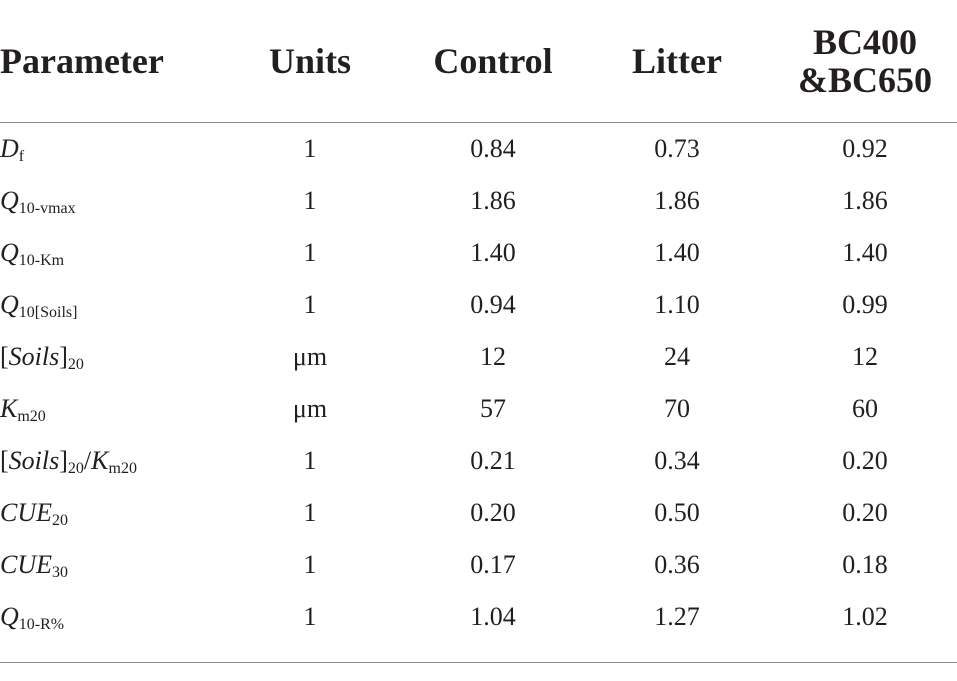 The width and height of the screenshot is (957, 681). What do you see at coordinates (493, 564) in the screenshot?
I see `control-cell: 0.17` at bounding box center [493, 564].